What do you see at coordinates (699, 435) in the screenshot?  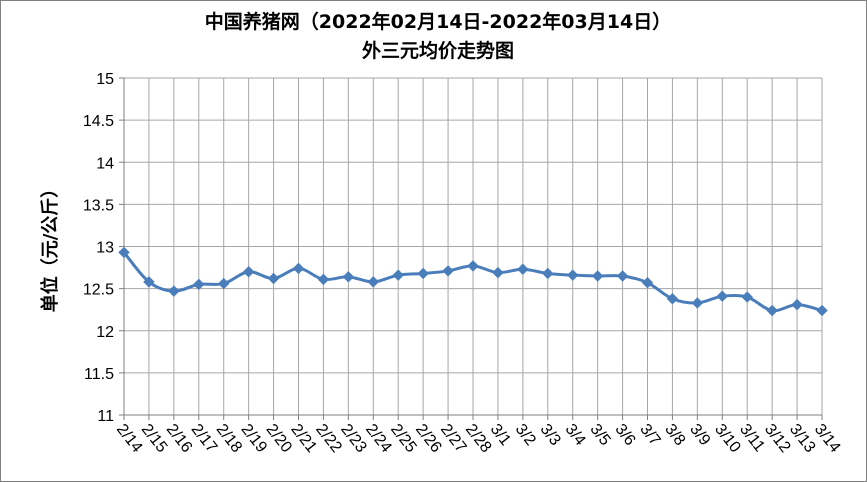 I see `x-tick-label: 3/9` at bounding box center [699, 435].